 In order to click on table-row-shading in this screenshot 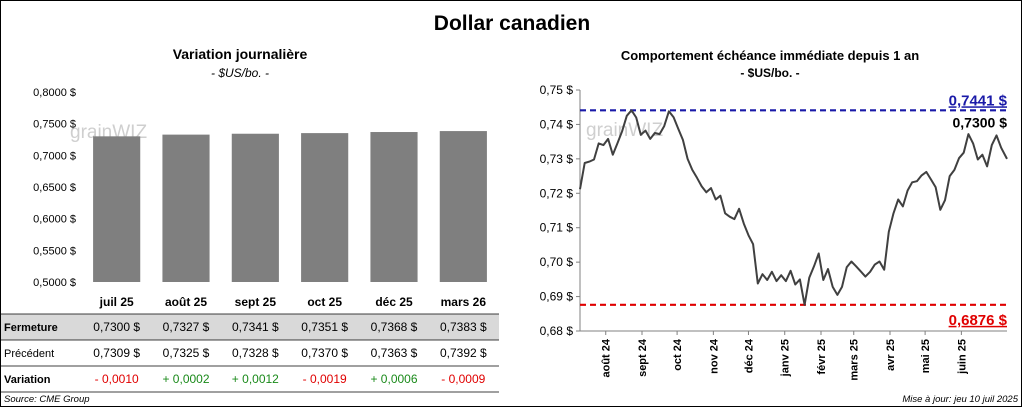, I will do `click(250, 327)`.